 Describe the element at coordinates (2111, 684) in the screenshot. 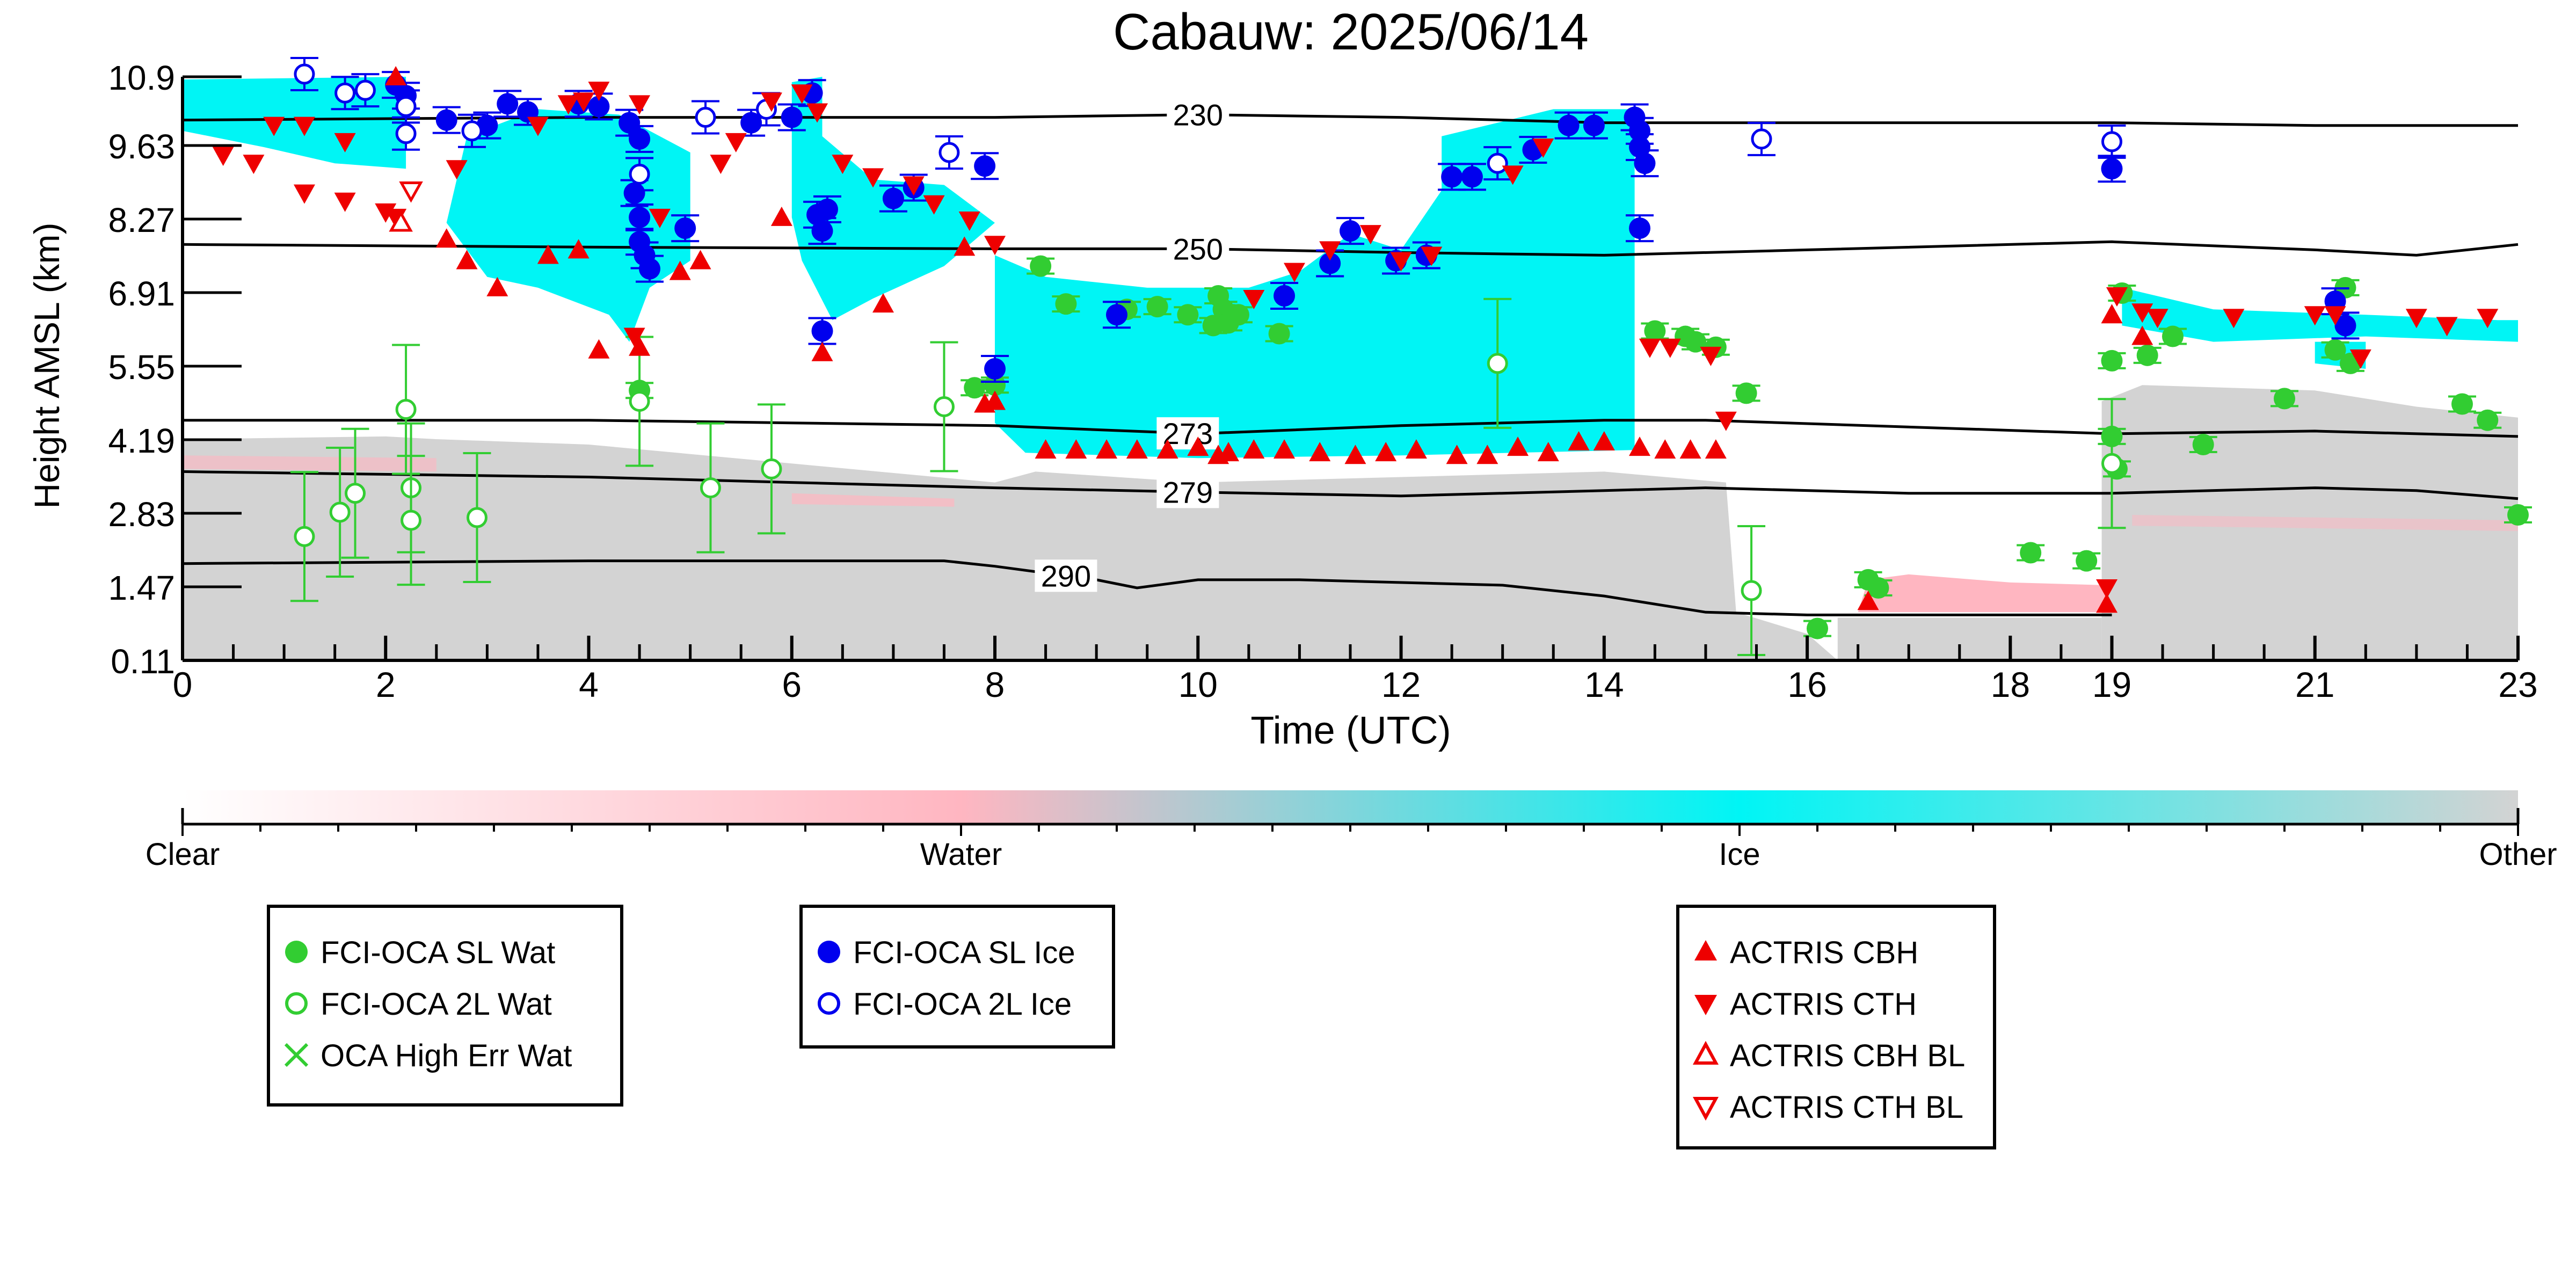

I see `x-tick-label: 19` at that location.